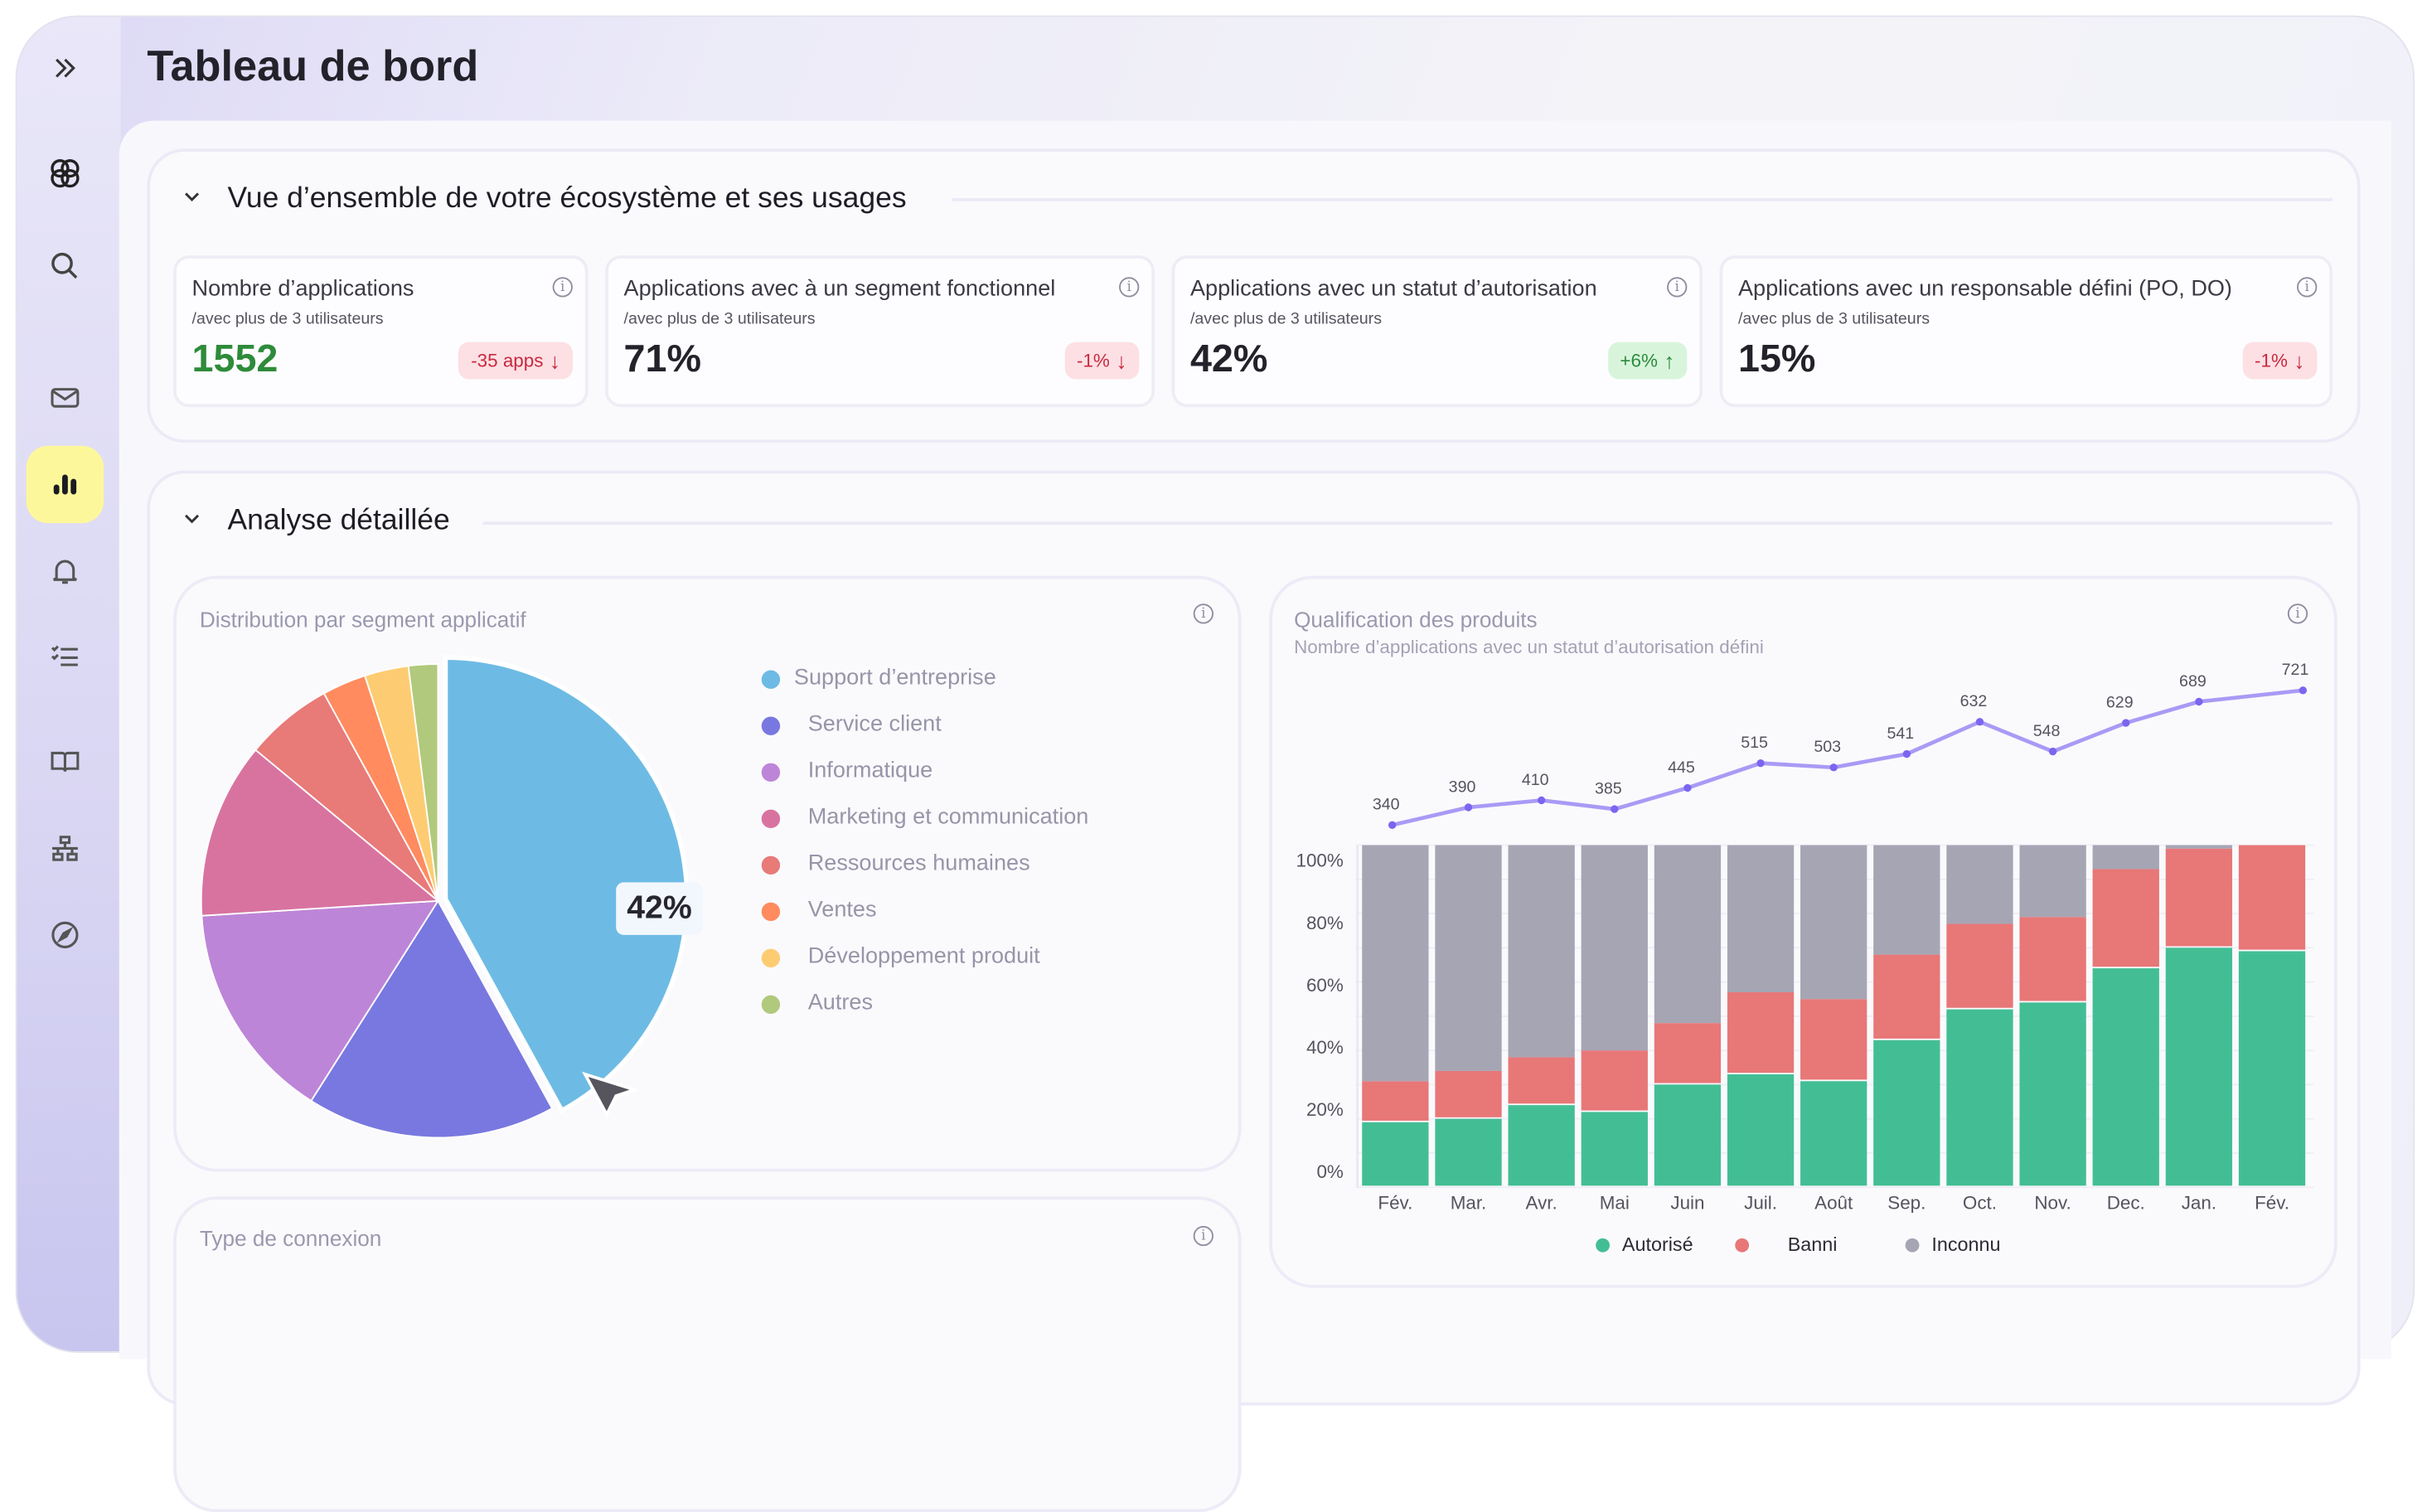 The width and height of the screenshot is (2427, 1512). Describe the element at coordinates (1325, 1047) in the screenshot. I see `y-tick-label: 40%` at that location.